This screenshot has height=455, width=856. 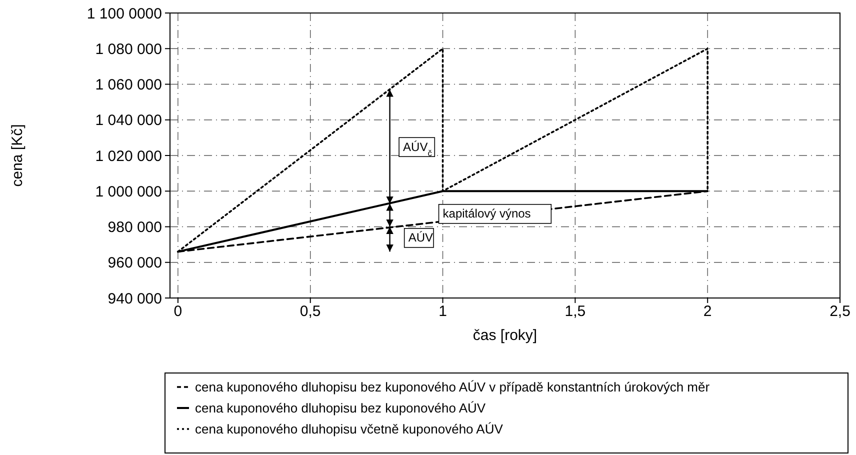 What do you see at coordinates (505, 335) in the screenshot?
I see `x-axis-title: čas [roky]` at bounding box center [505, 335].